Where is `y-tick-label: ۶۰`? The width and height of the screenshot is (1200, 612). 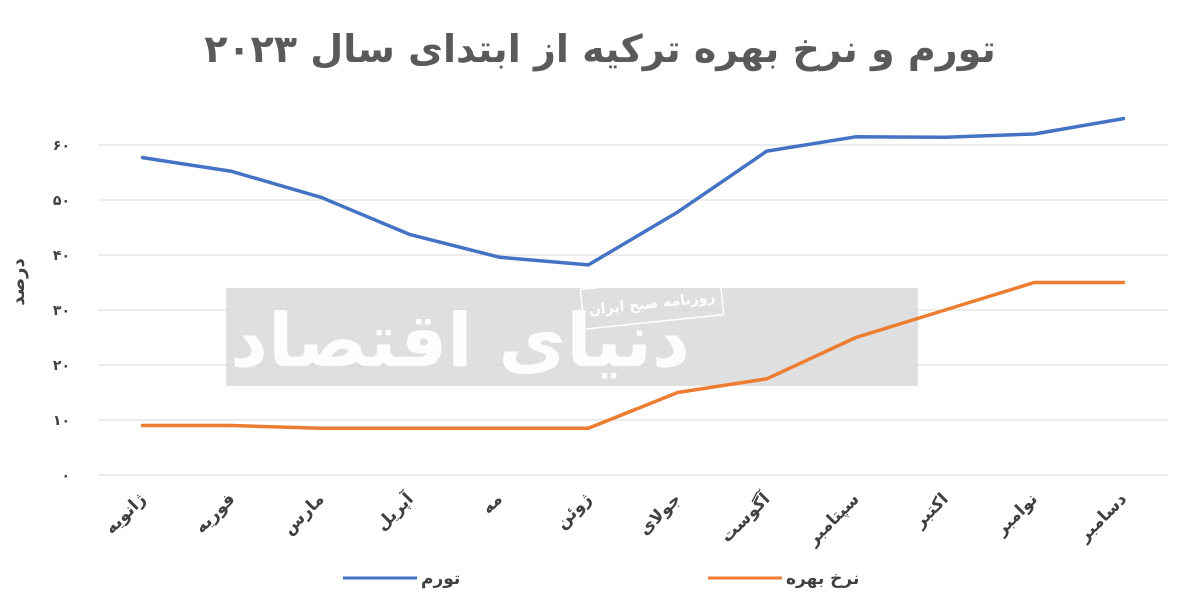
y-tick-label: ۶۰ is located at coordinates (61, 146).